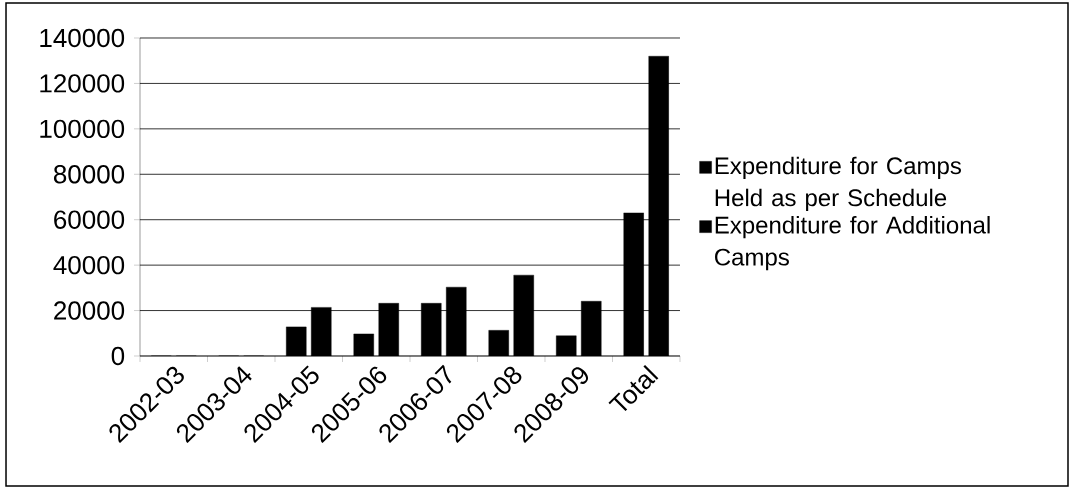 The width and height of the screenshot is (1074, 492). I want to click on legend-label: Expenditure for Additional Camps, so click(852, 243).